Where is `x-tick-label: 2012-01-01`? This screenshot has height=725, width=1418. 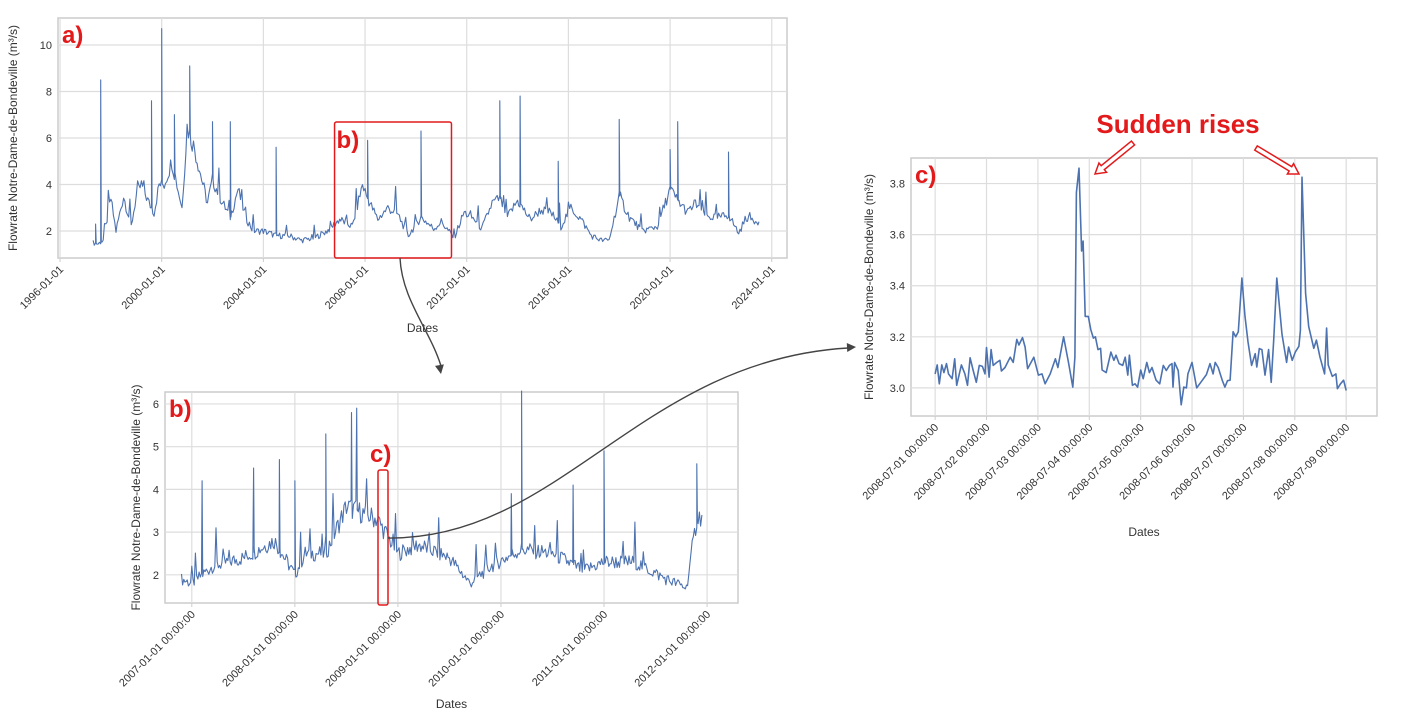 x-tick-label: 2012-01-01 is located at coordinates (449, 288).